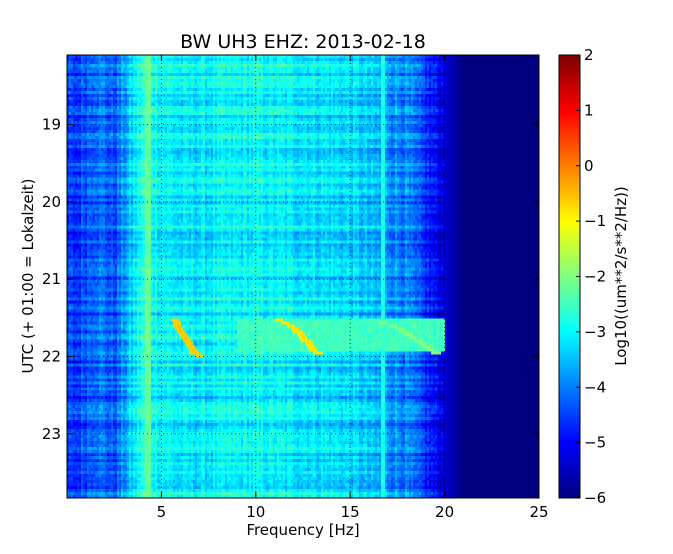 Image resolution: width=673 pixels, height=554 pixels. Describe the element at coordinates (589, 55) in the screenshot. I see `colorbar-tick-label: 2` at that location.